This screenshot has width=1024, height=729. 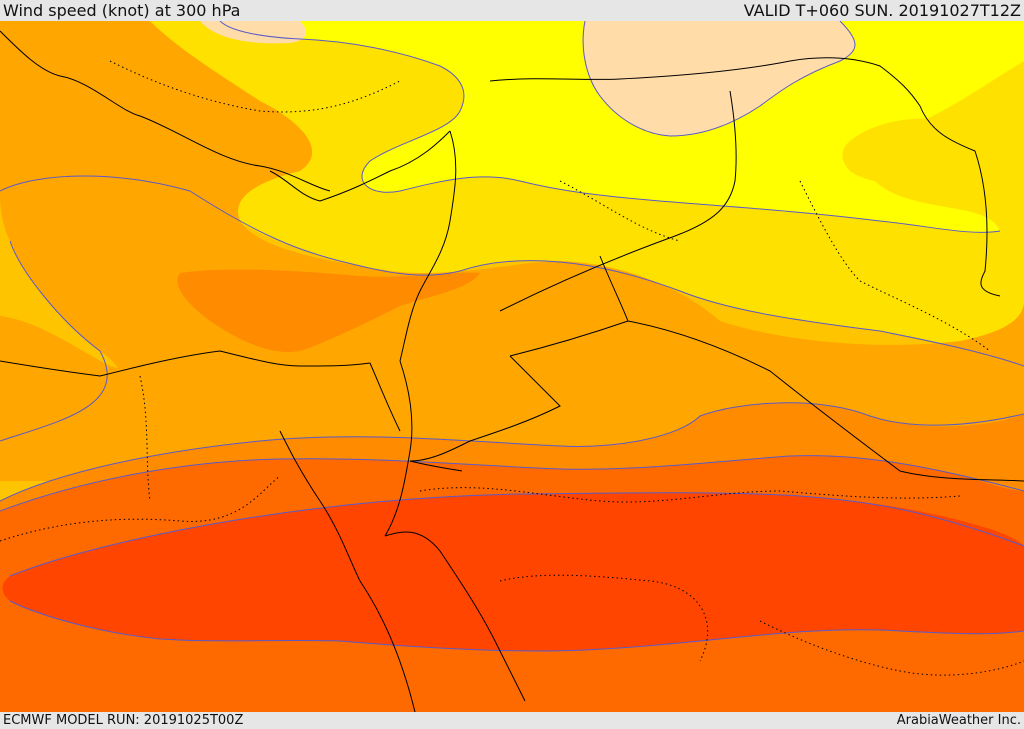 I want to click on band-pale, so click(x=719, y=78).